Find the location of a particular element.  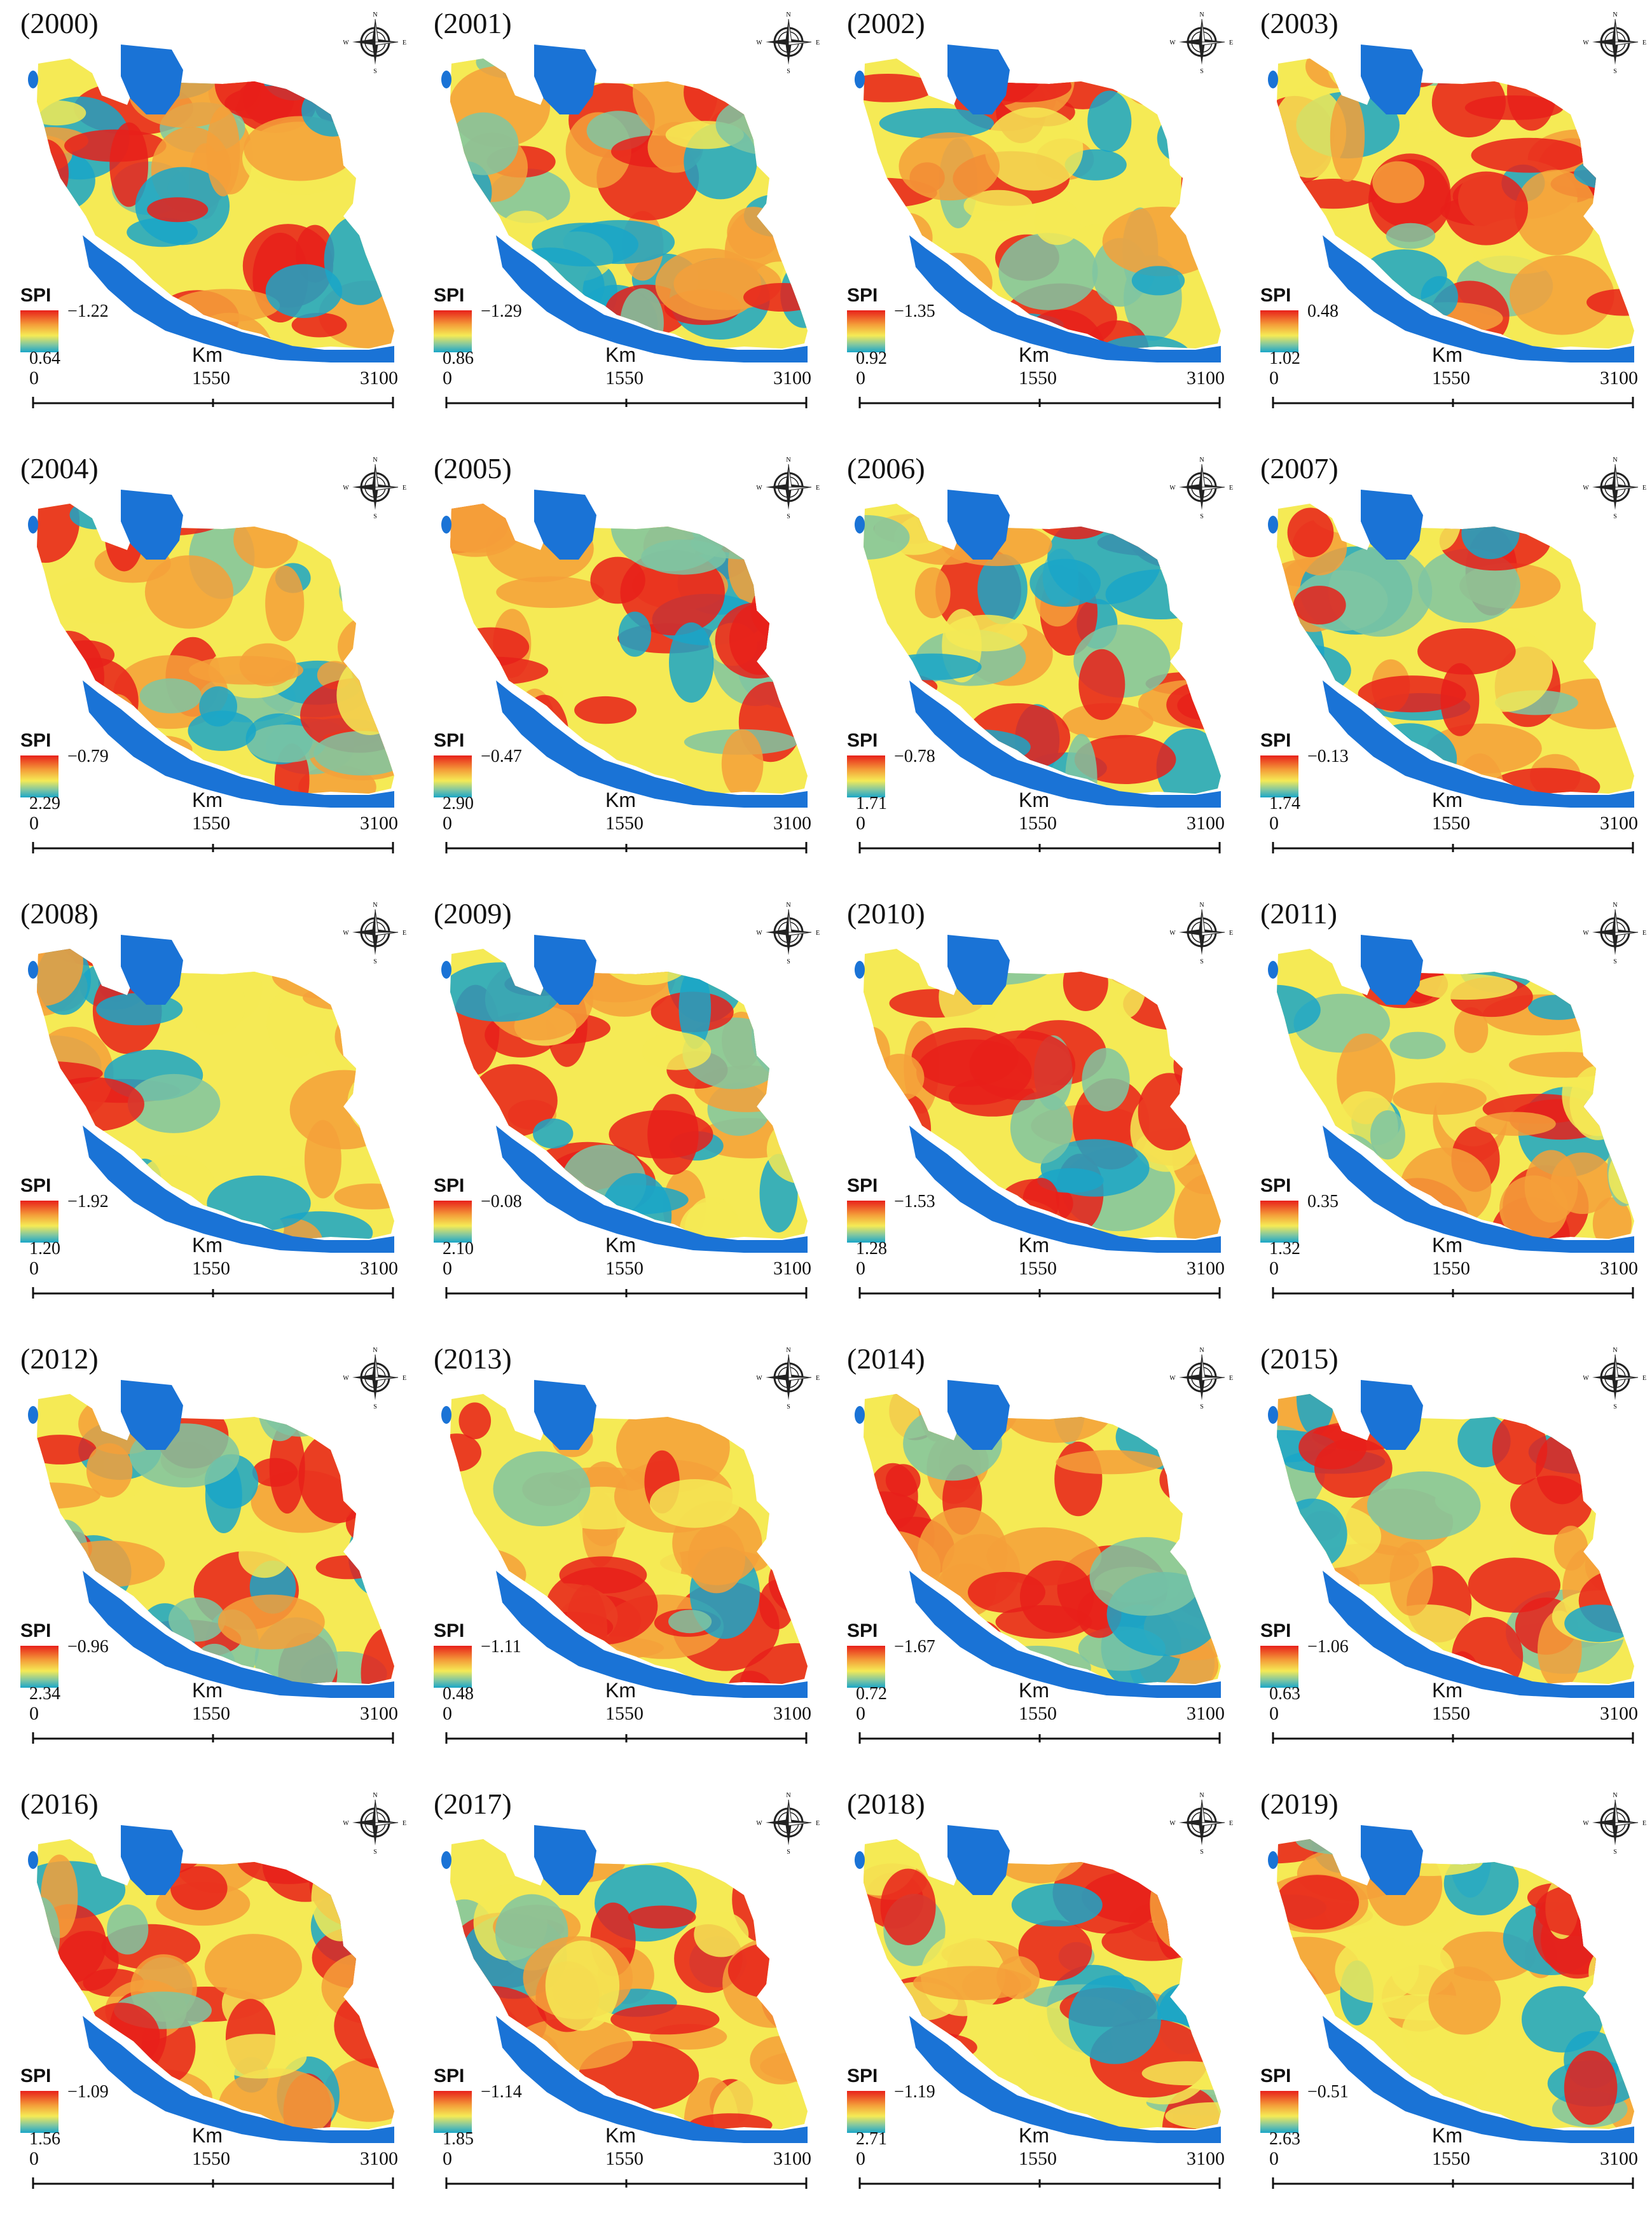

panel-year: (2009) is located at coordinates (473, 914).